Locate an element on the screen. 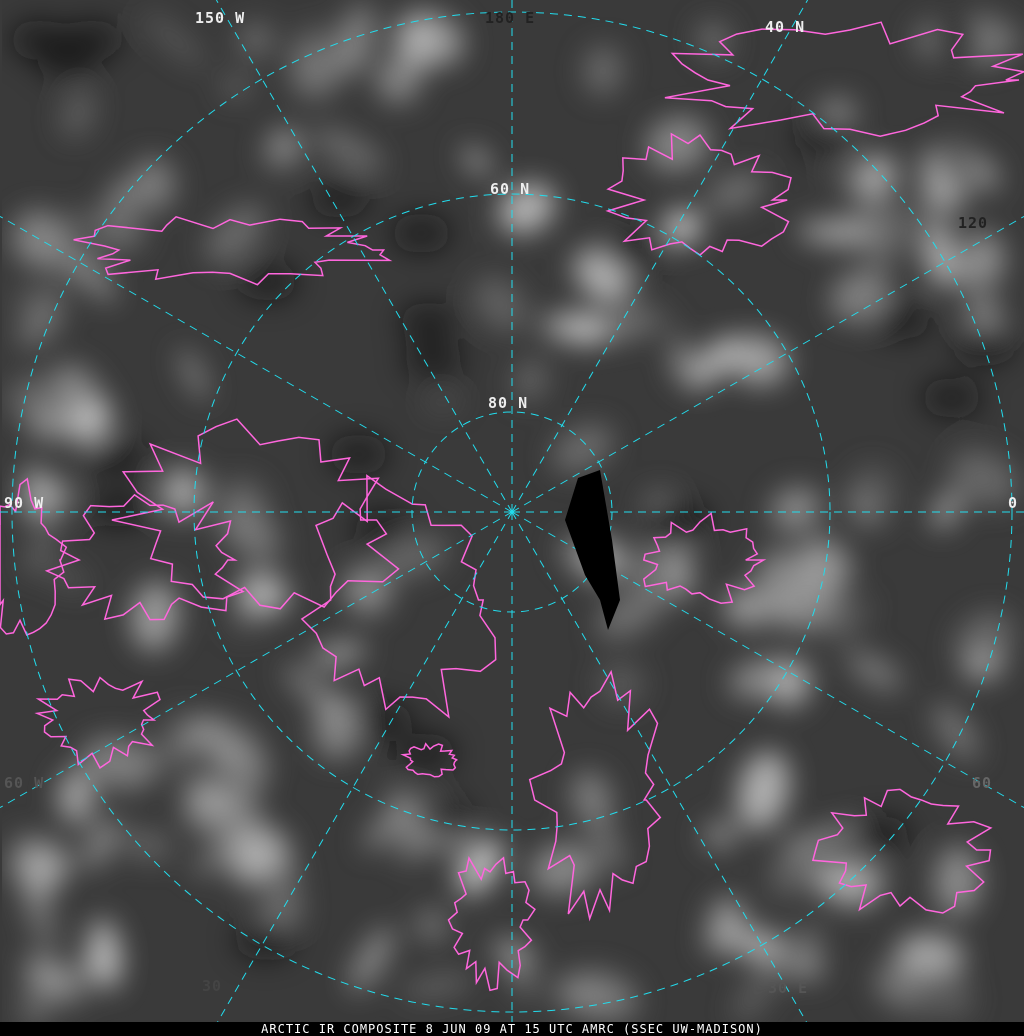 This screenshot has height=1036, width=1024. label-30e: 30 E is located at coordinates (788, 988).